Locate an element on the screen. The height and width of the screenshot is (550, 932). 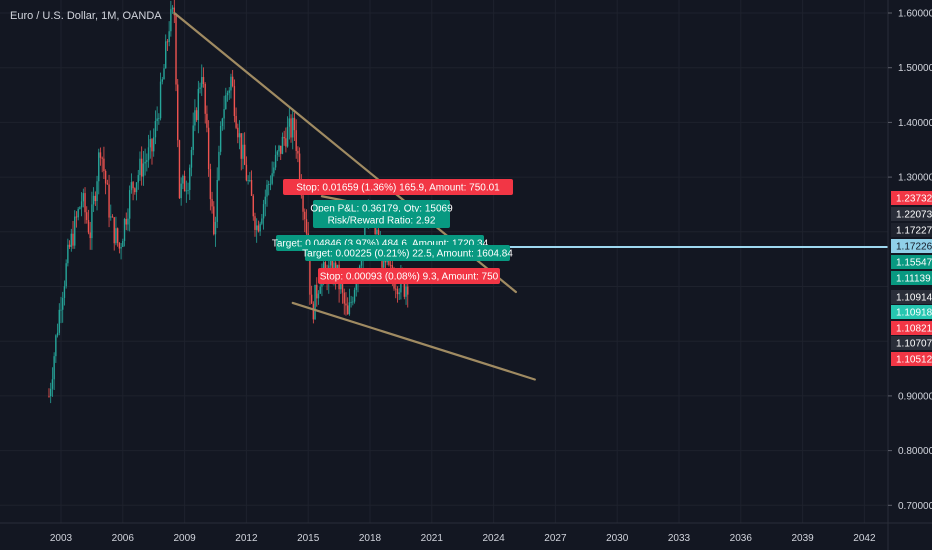
price-badge-label: 1.17226 is located at coordinates (914, 247).